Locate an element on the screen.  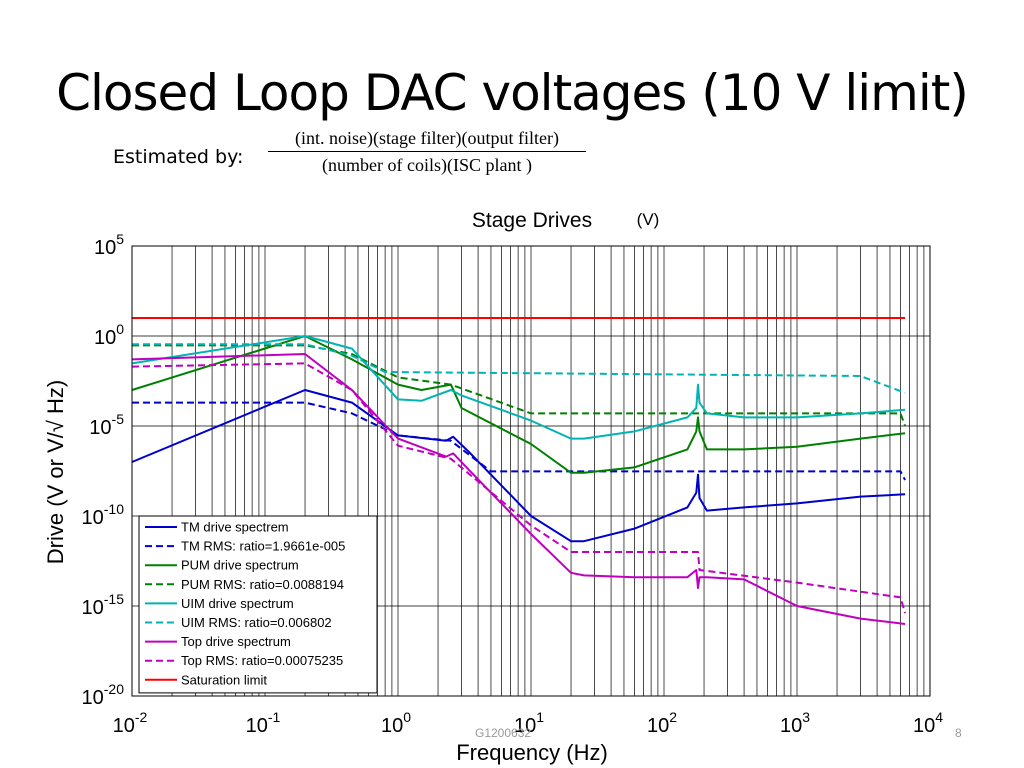
x-axis-label: Frequency (Hz) is located at coordinates (532, 752).